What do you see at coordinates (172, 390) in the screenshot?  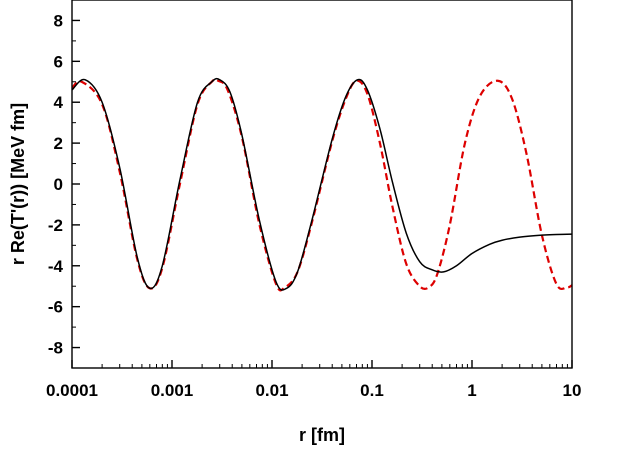 I see `x-tick-label: 0.001` at bounding box center [172, 390].